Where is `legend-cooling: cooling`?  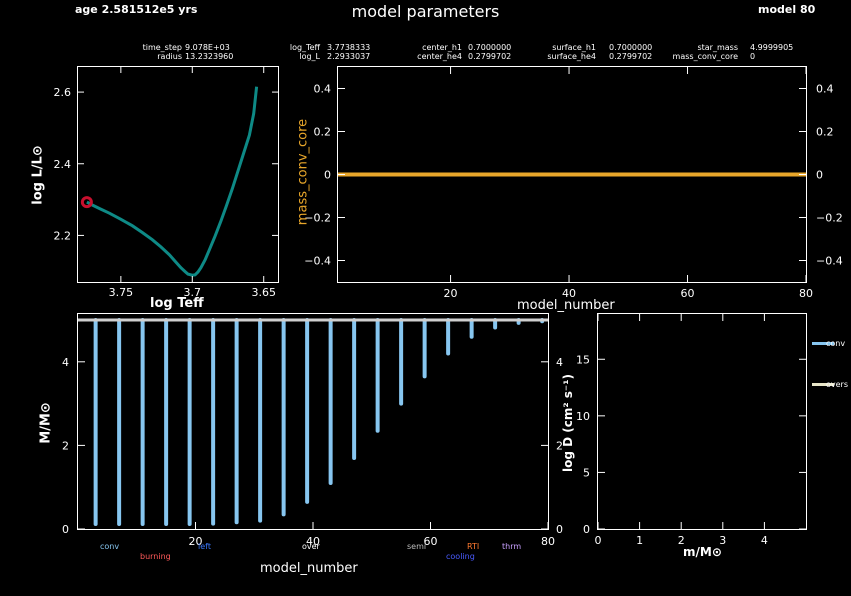 legend-cooling: cooling is located at coordinates (460, 556).